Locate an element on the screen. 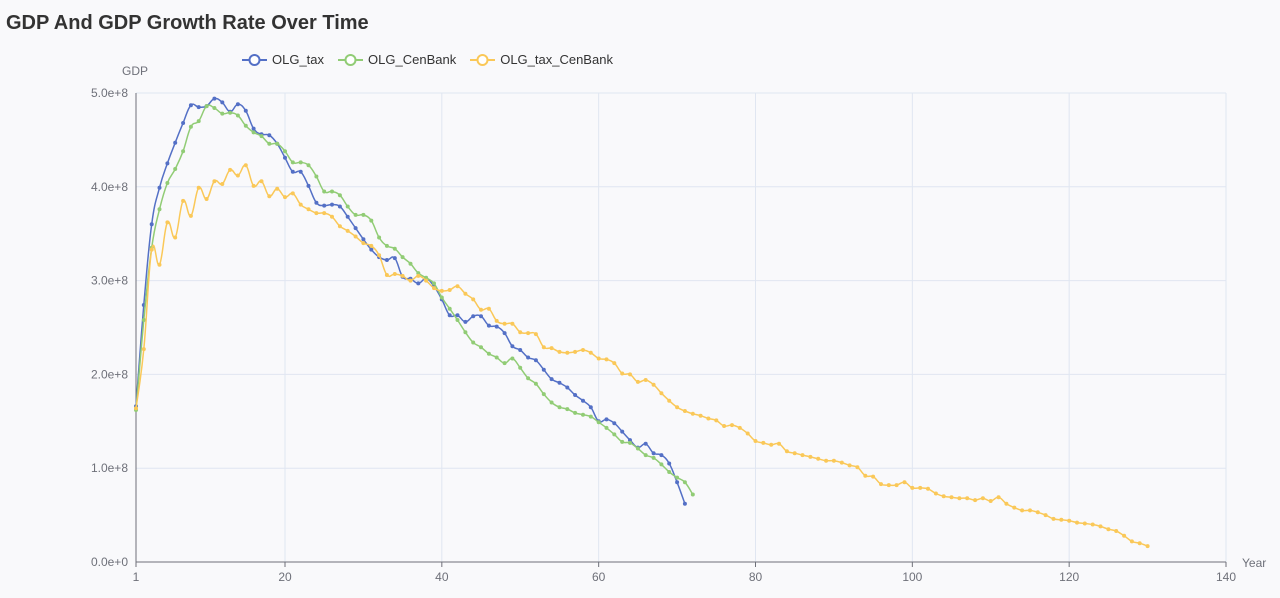 The image size is (1280, 598). x-tick-label: 140 is located at coordinates (1226, 577).